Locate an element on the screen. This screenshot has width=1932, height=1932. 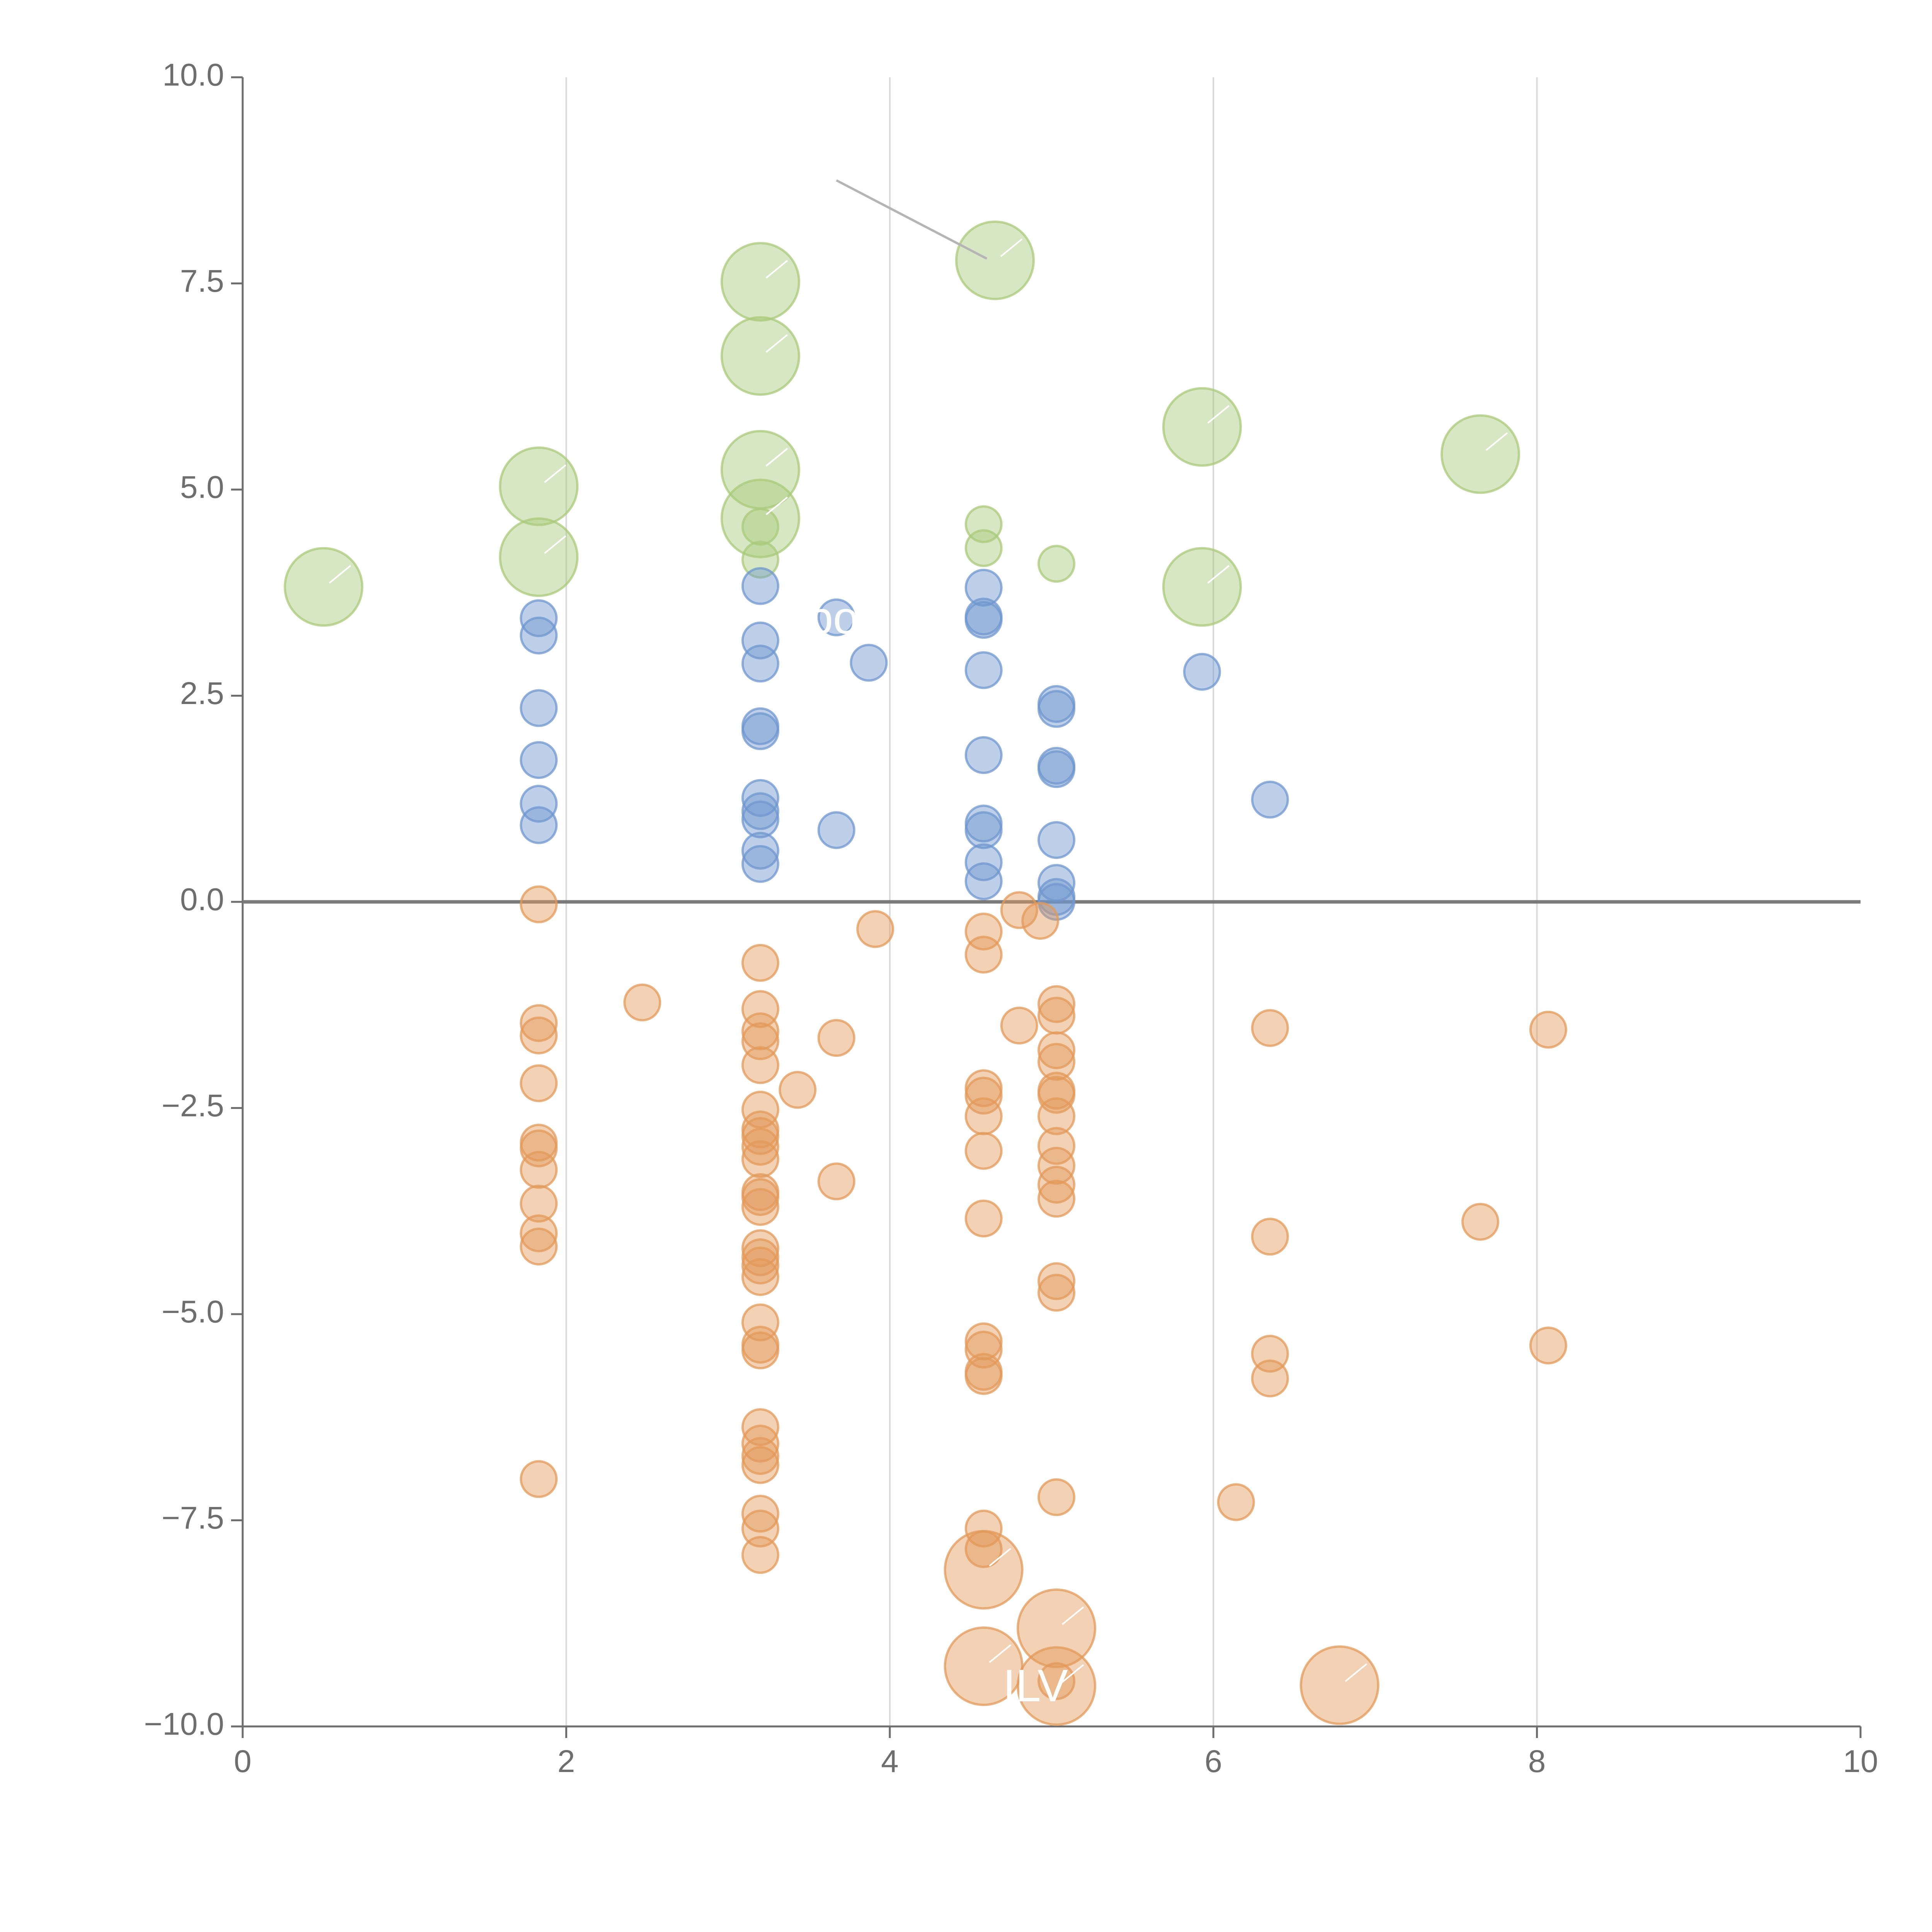
y-tick-label: 7.5 is located at coordinates (202, 282).